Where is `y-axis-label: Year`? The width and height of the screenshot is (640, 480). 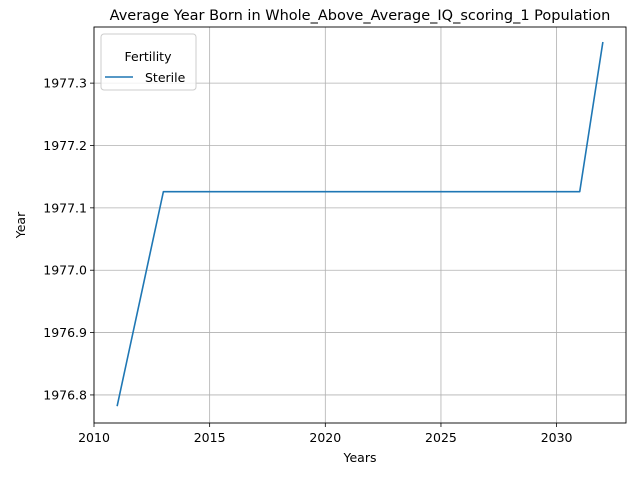 y-axis-label: Year is located at coordinates (20, 225).